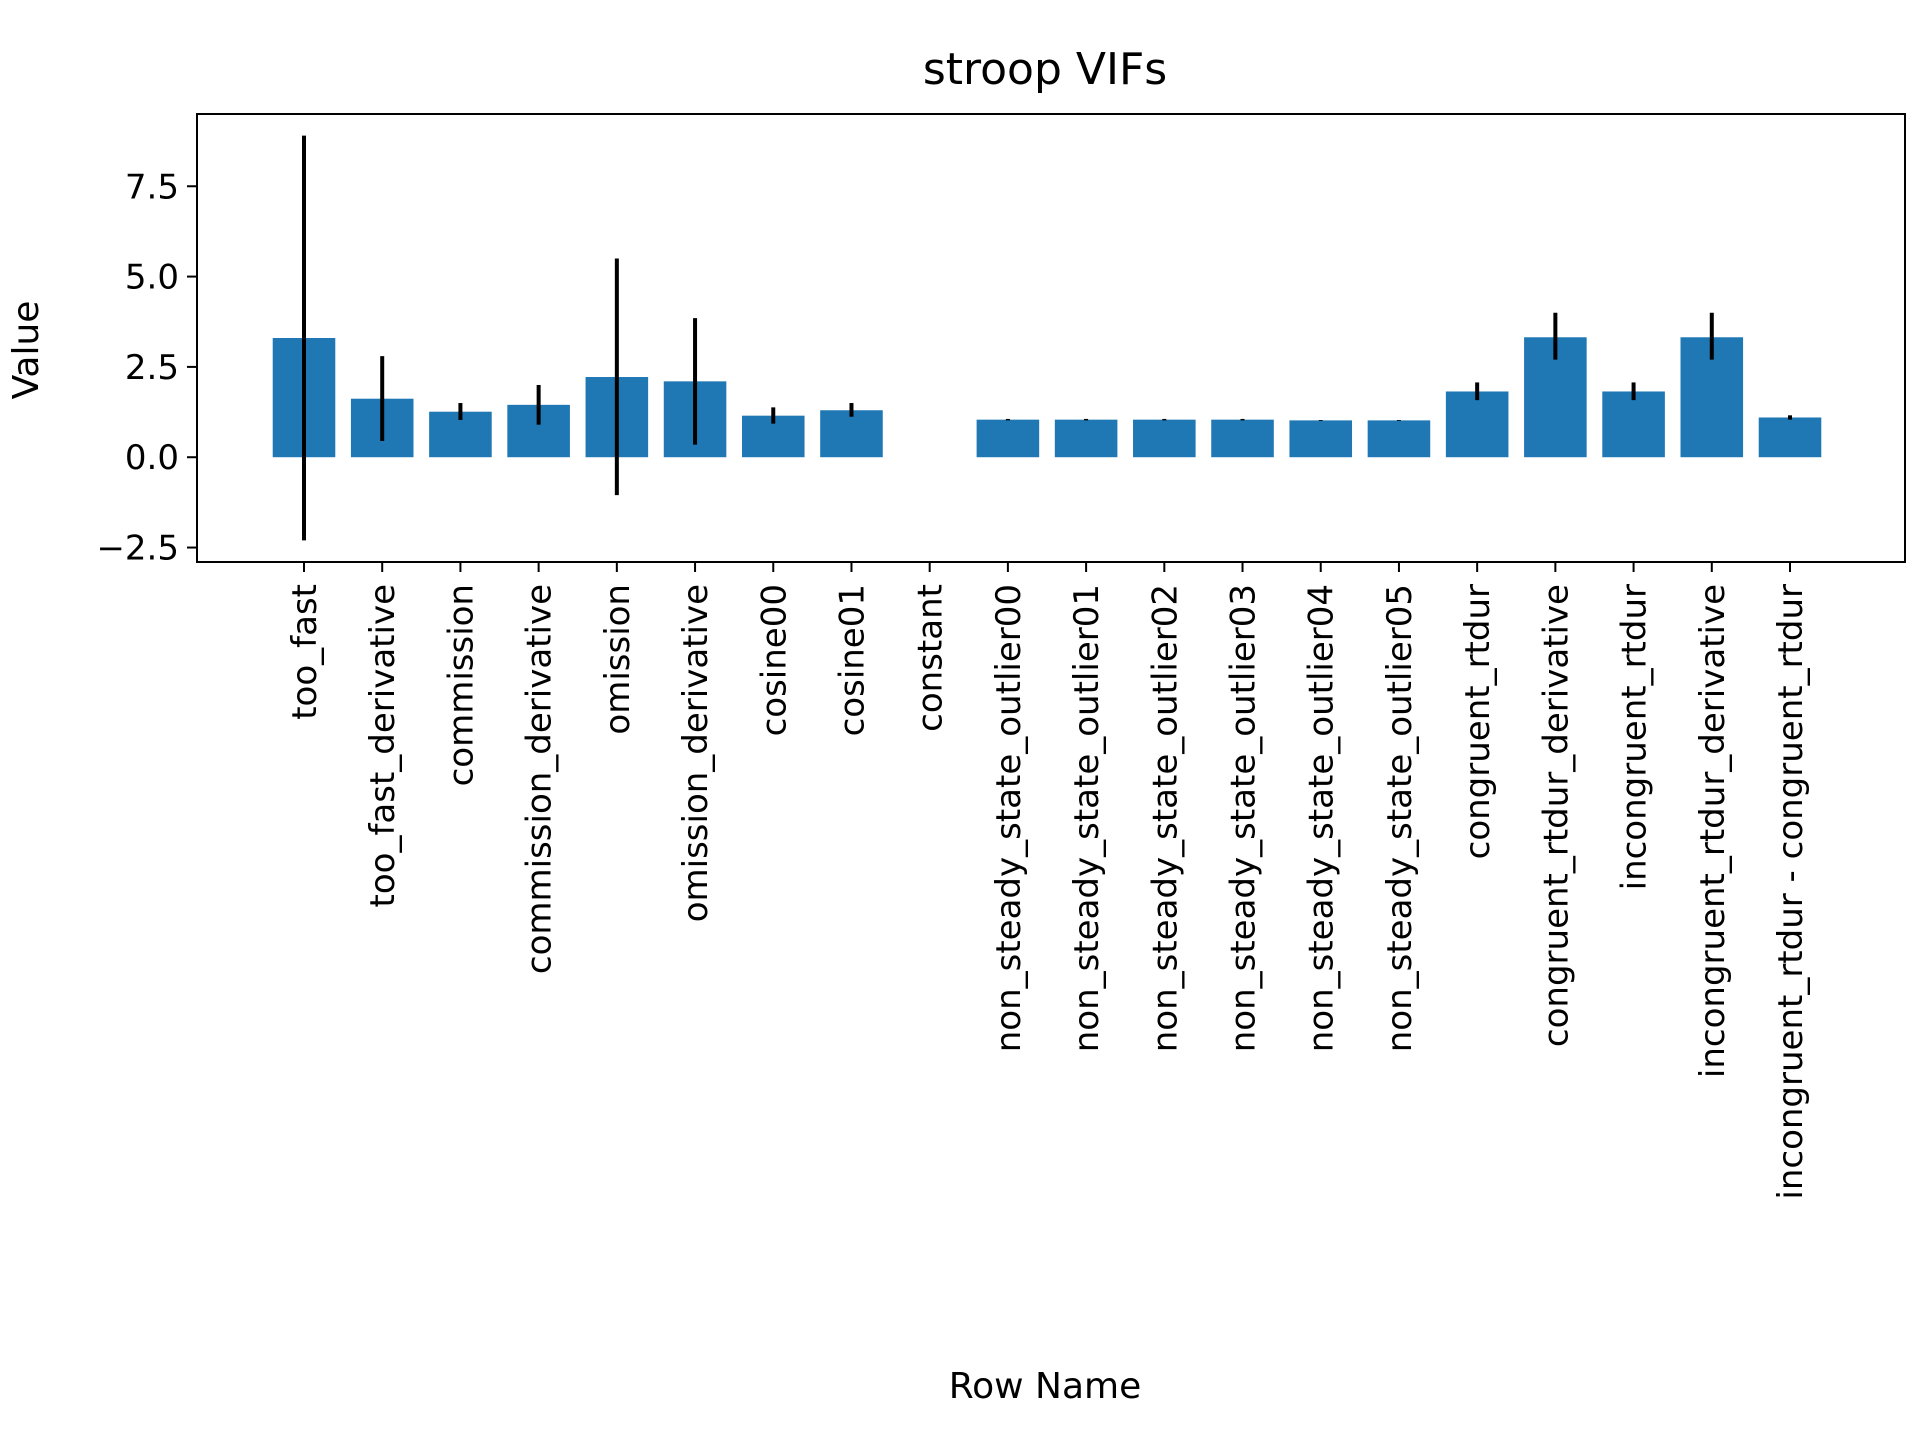  Describe the element at coordinates (305, 652) in the screenshot. I see `x-tick-label-0: too_fast` at that location.